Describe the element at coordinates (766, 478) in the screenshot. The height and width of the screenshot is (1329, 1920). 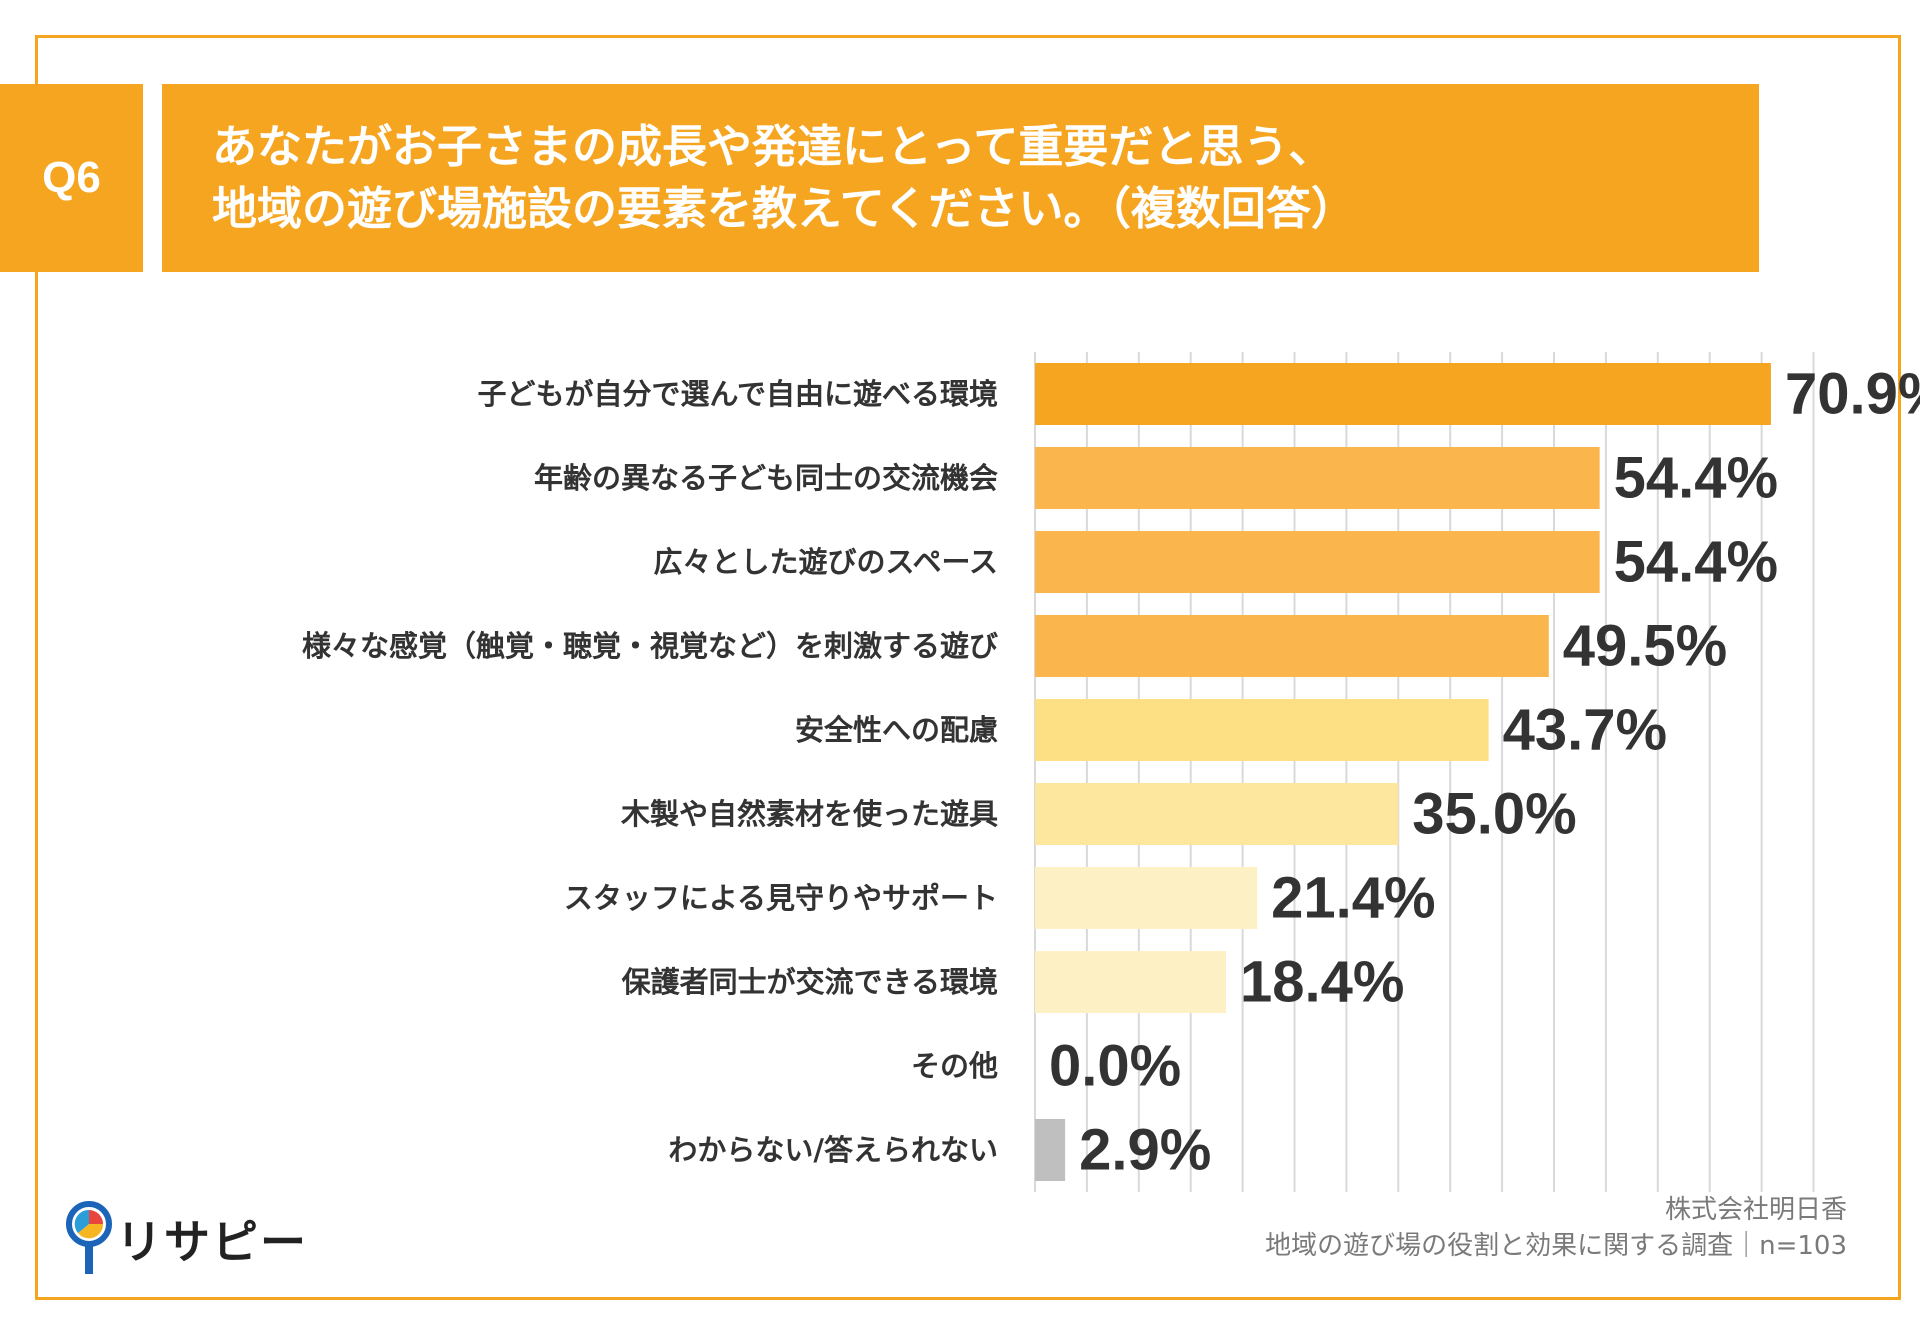
I see `category-label: 年齢の異なる子ども同士の交流機会` at that location.